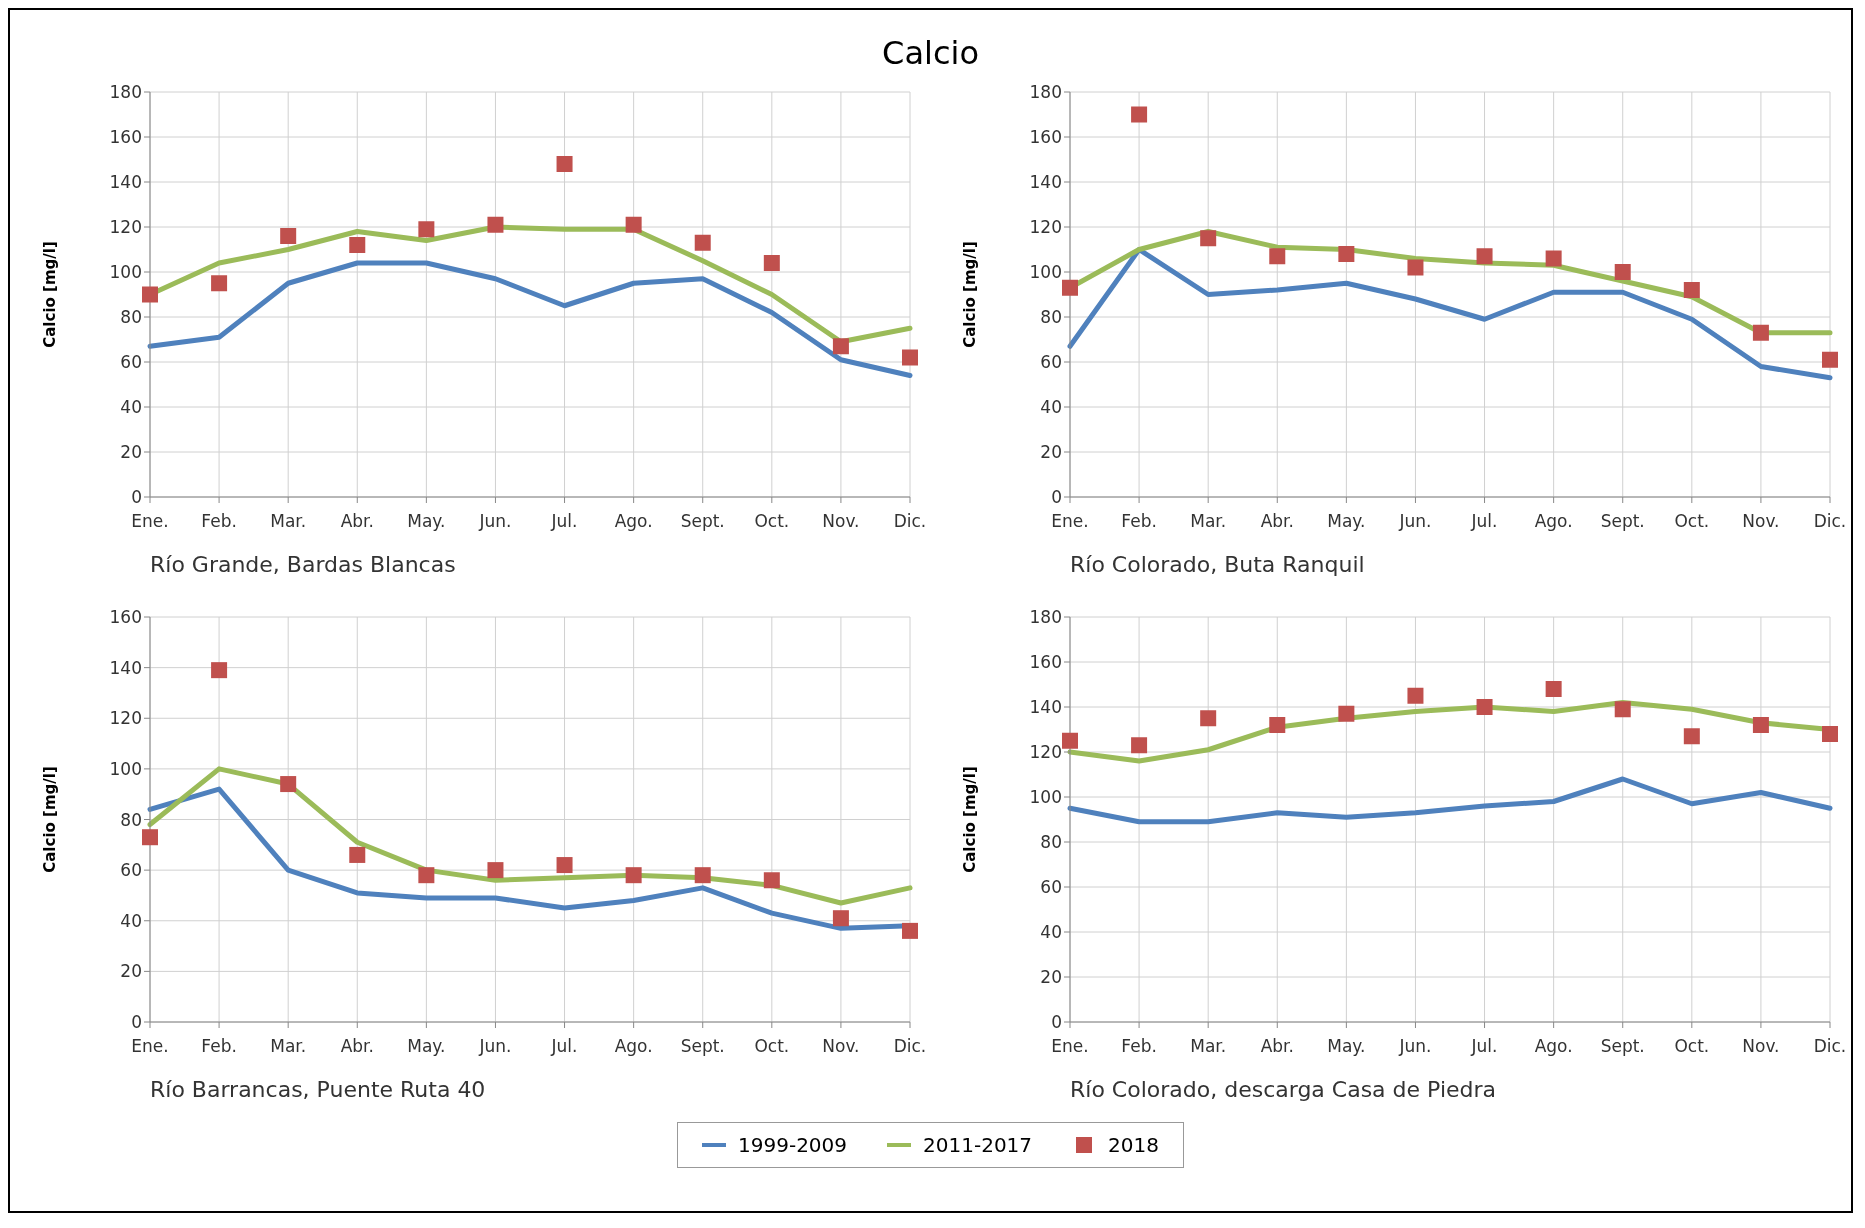 The image size is (1865, 1228). Describe the element at coordinates (1133, 1145) in the screenshot. I see `legend-label: 2018` at that location.